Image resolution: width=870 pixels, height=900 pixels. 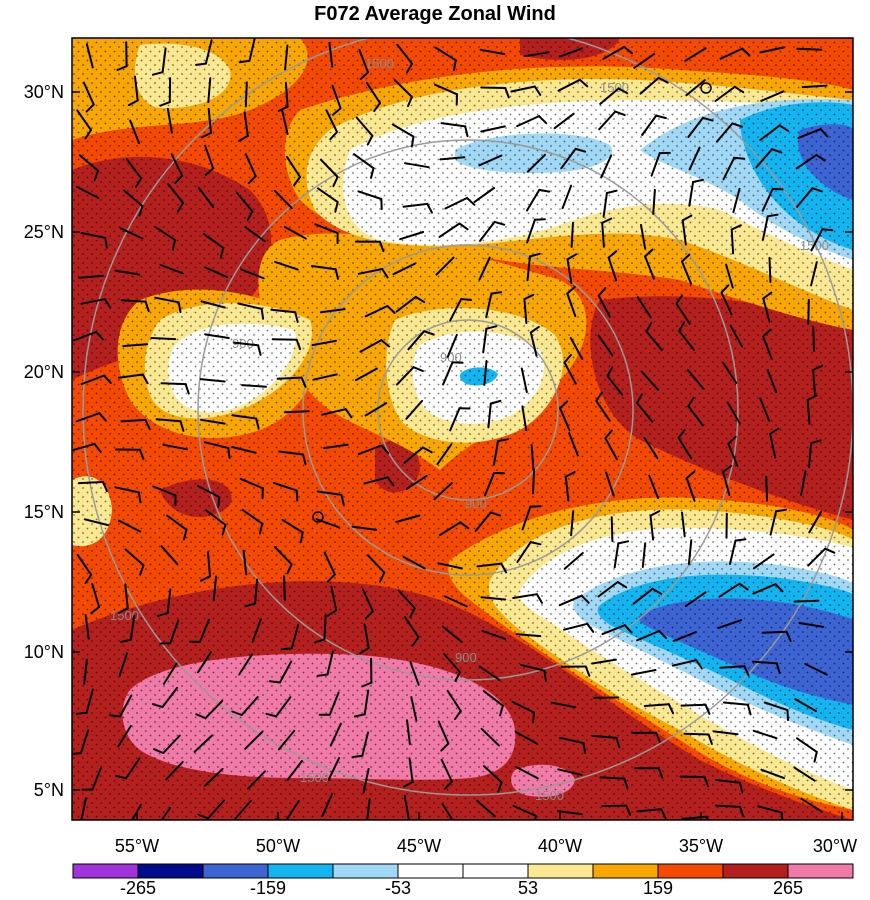 What do you see at coordinates (44, 512) in the screenshot?
I see `lat-label: 15°N` at bounding box center [44, 512].